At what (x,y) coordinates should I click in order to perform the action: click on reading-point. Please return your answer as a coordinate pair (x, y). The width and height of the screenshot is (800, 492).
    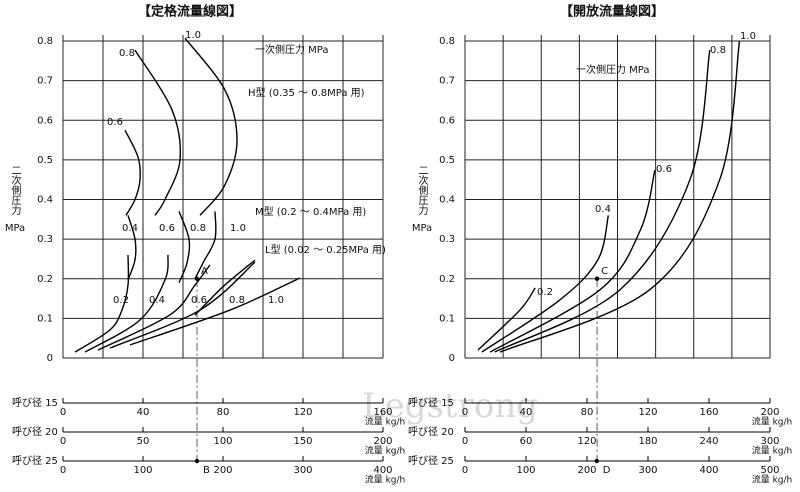
    Looking at the image, I should click on (197, 278).